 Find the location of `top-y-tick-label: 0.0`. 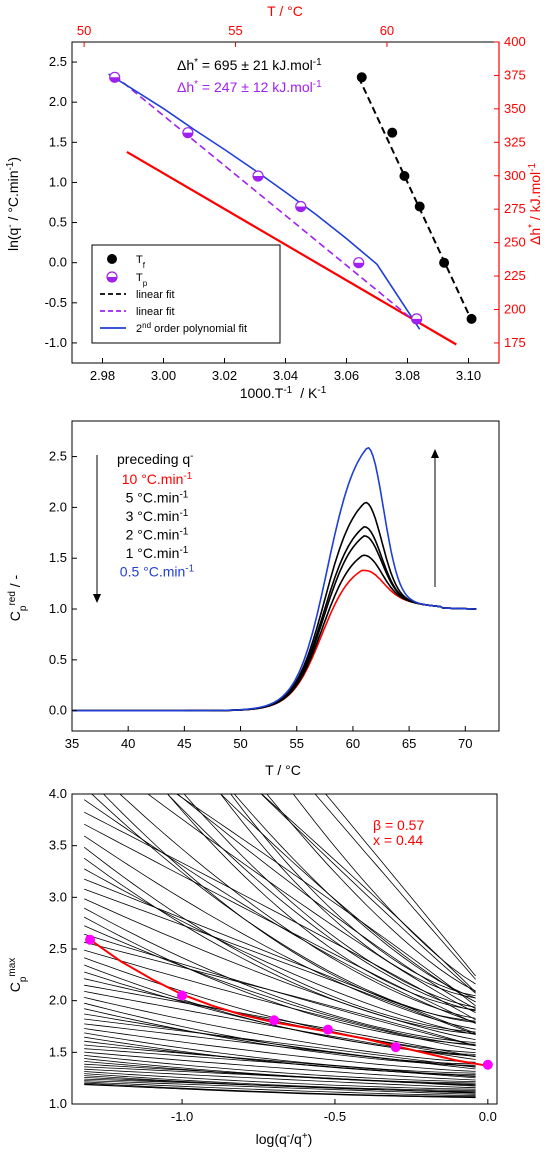

top-y-tick-label: 0.0 is located at coordinates (58, 262).